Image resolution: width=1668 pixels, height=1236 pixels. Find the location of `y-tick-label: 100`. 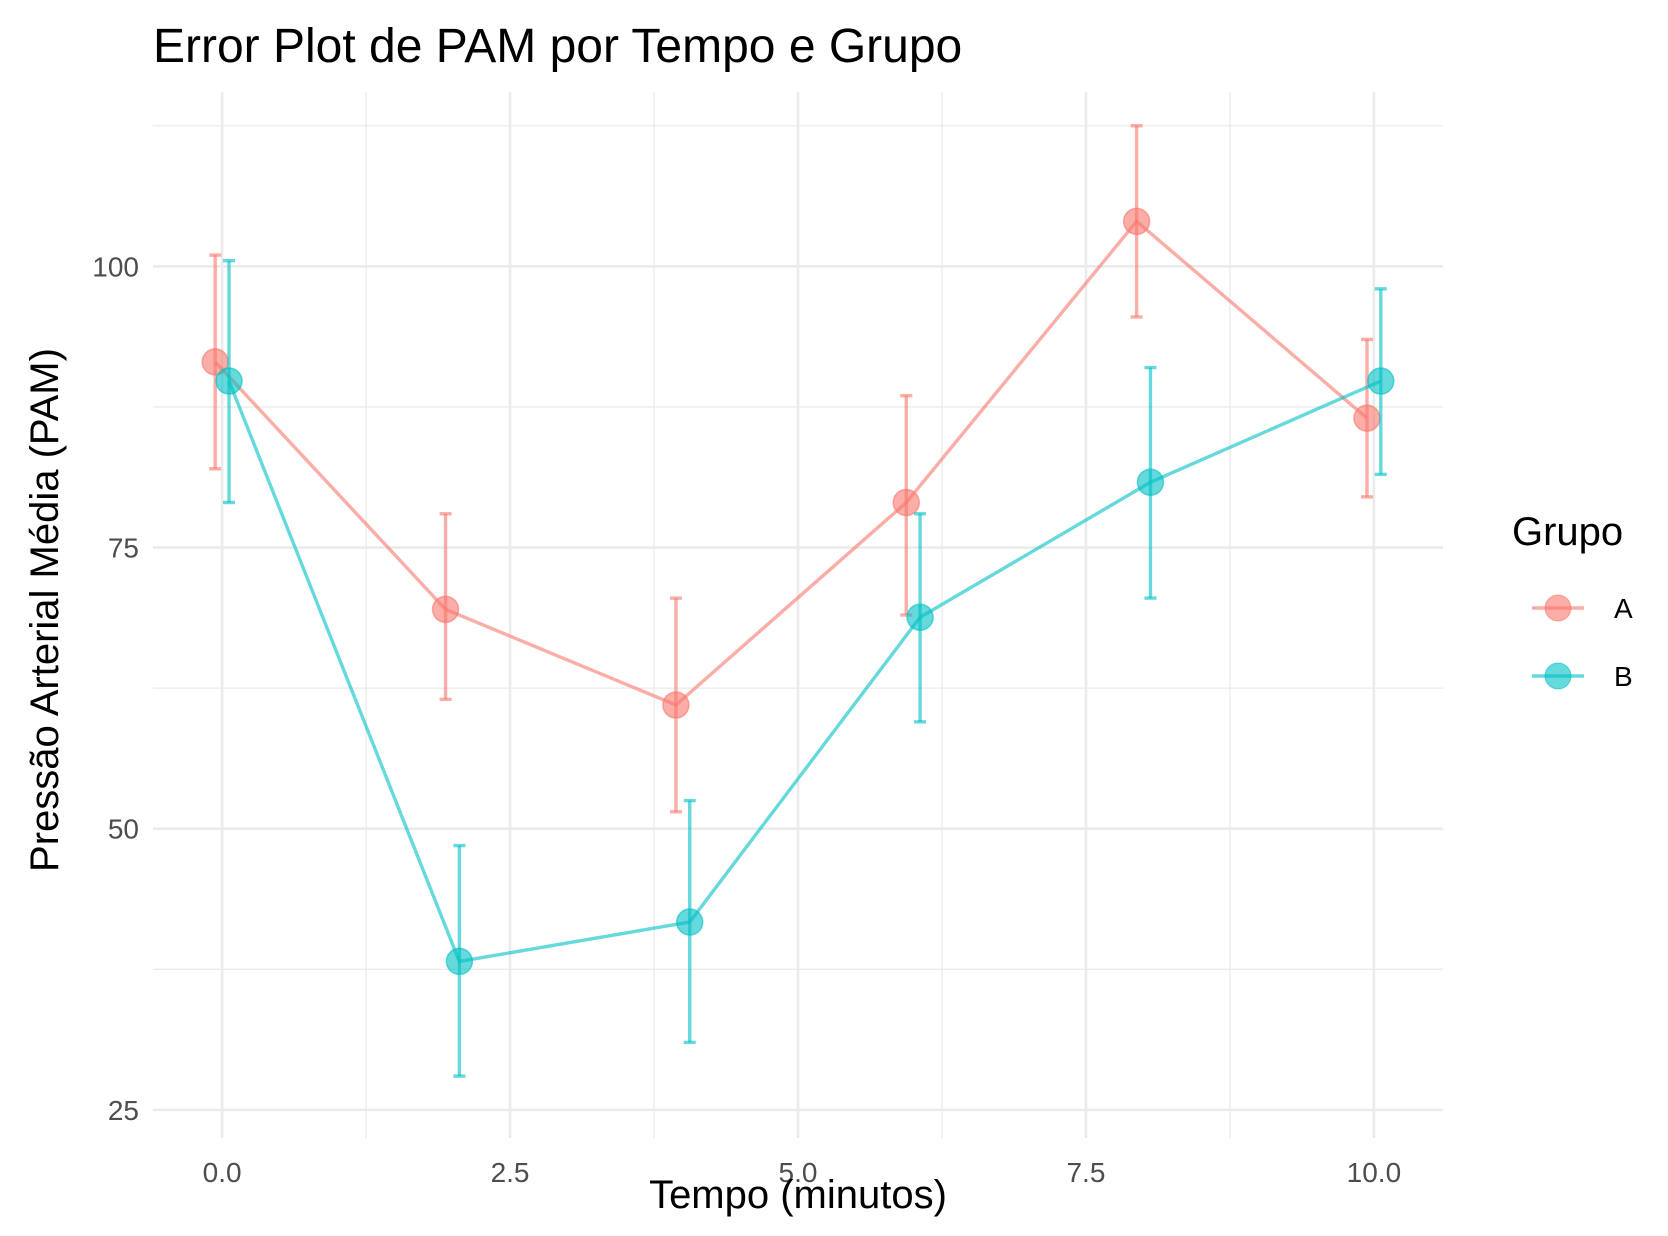

y-tick-label: 100 is located at coordinates (115, 266).